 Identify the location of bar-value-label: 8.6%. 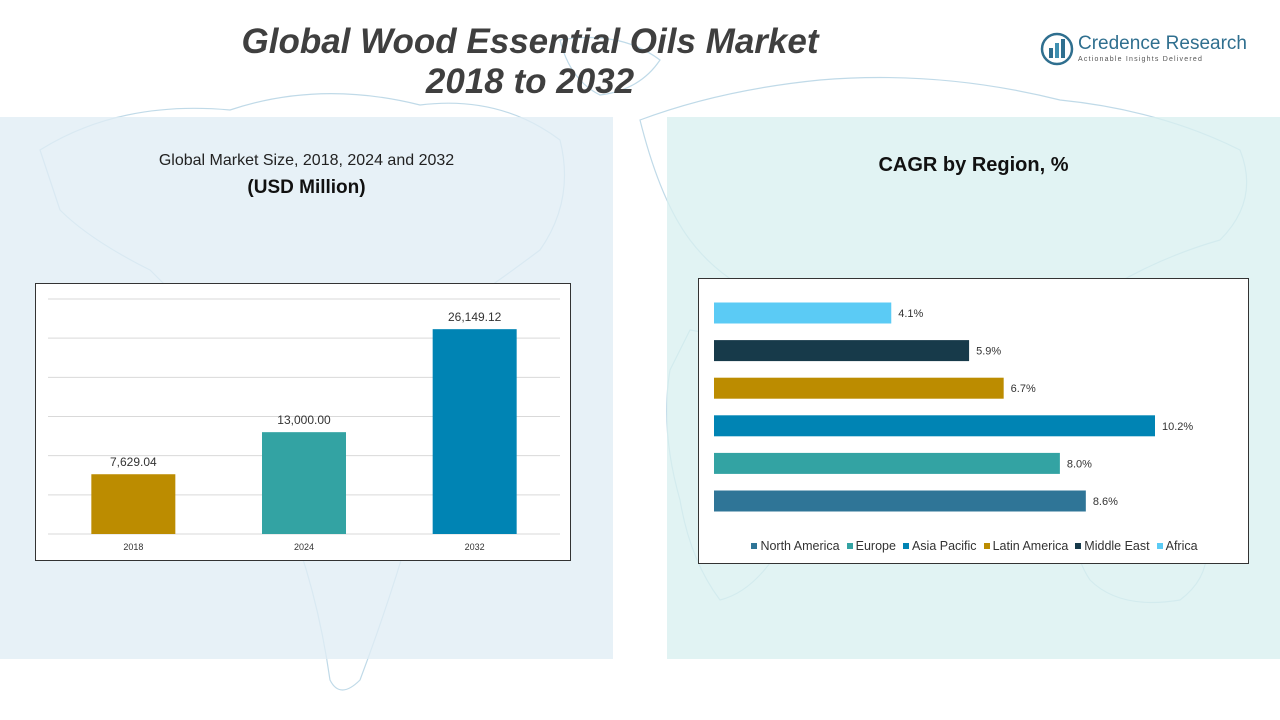
(1105, 502).